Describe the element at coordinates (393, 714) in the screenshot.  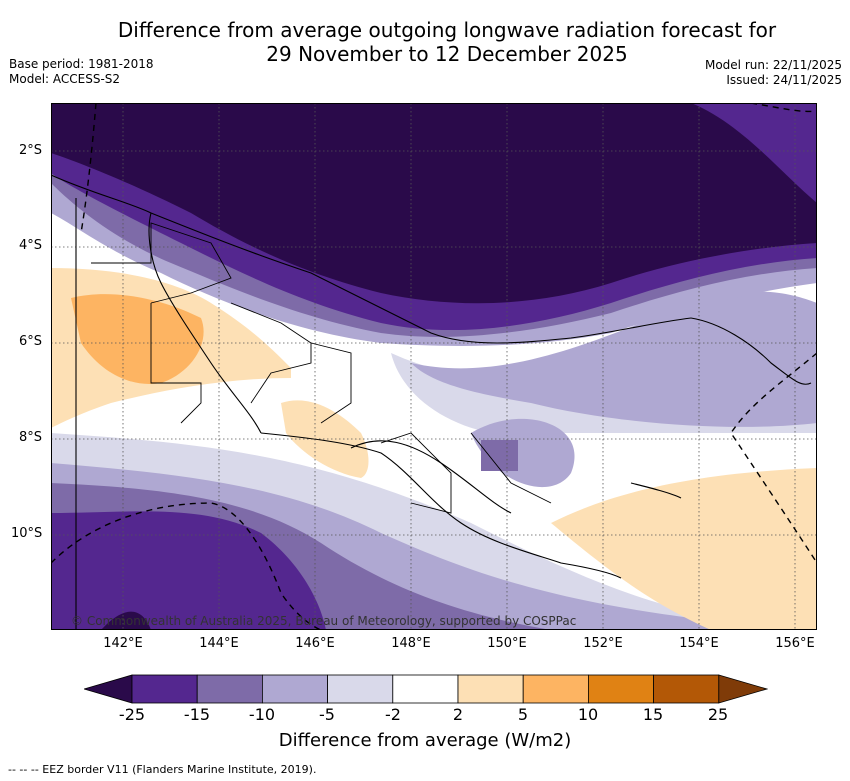
I see `colorbar-tick: -2` at that location.